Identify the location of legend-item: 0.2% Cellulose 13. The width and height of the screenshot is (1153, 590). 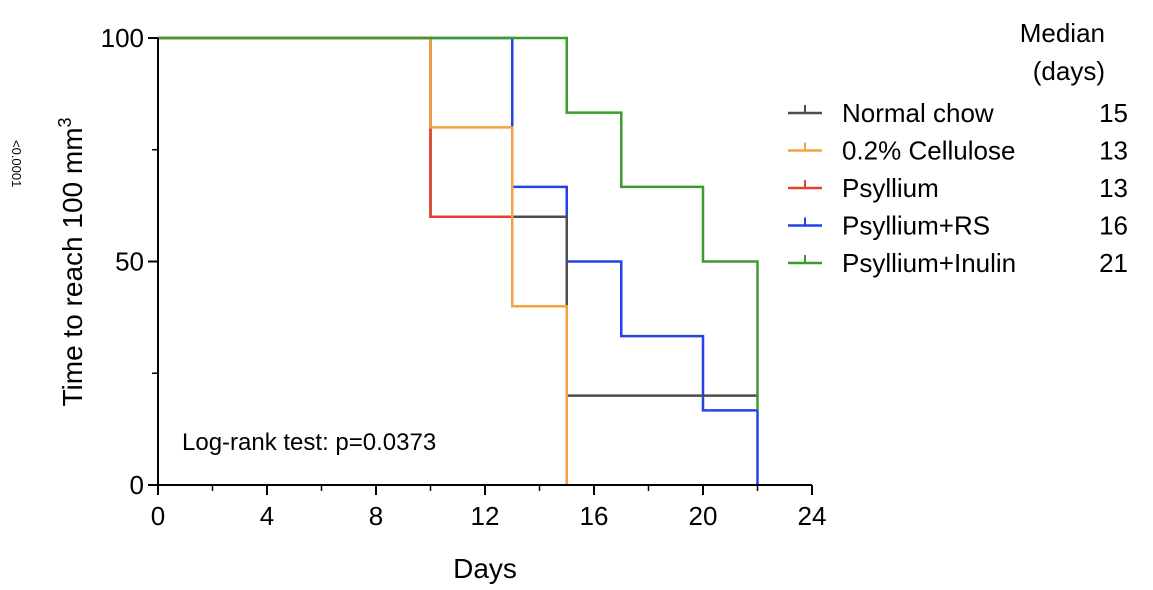
(958, 151).